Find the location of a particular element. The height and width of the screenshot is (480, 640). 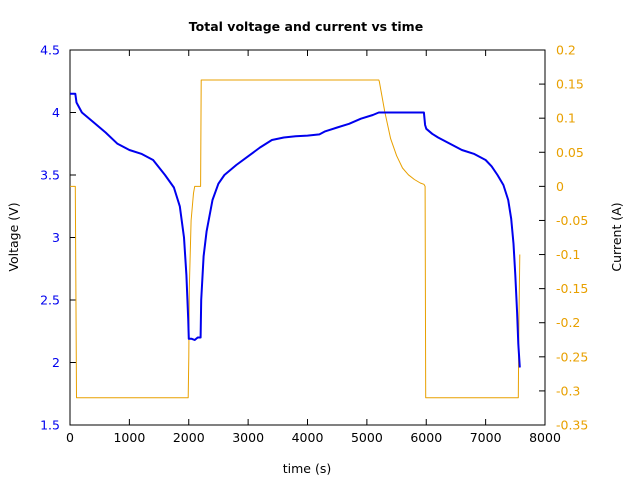

x-tick-label: 5000 is located at coordinates (367, 437).